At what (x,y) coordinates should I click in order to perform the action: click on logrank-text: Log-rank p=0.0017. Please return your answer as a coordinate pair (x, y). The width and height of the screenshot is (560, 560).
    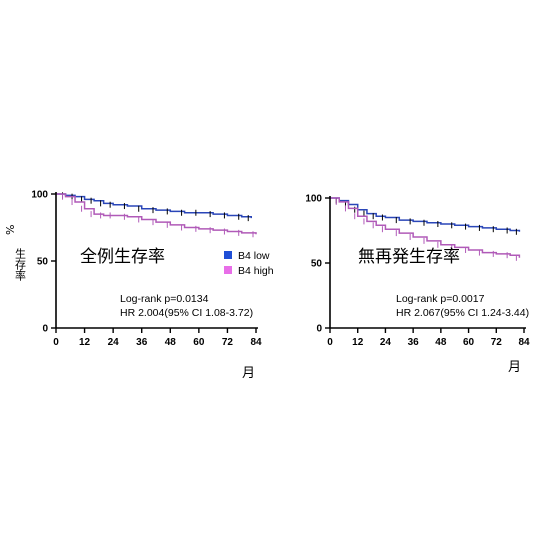
    Looking at the image, I should click on (440, 299).